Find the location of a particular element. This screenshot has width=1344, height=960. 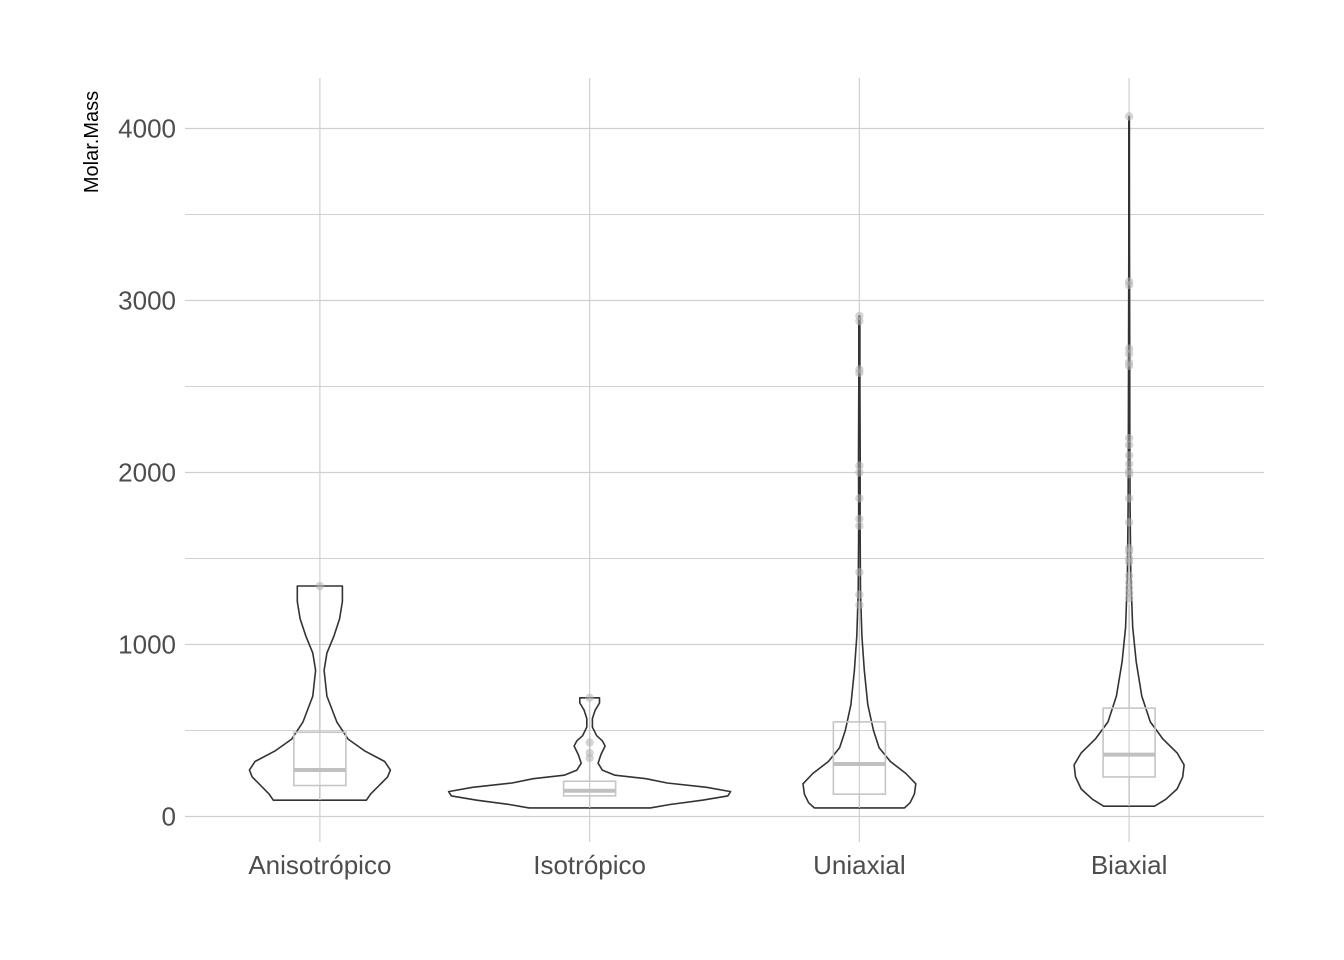

y-tick-label: 0 is located at coordinates (169, 817).